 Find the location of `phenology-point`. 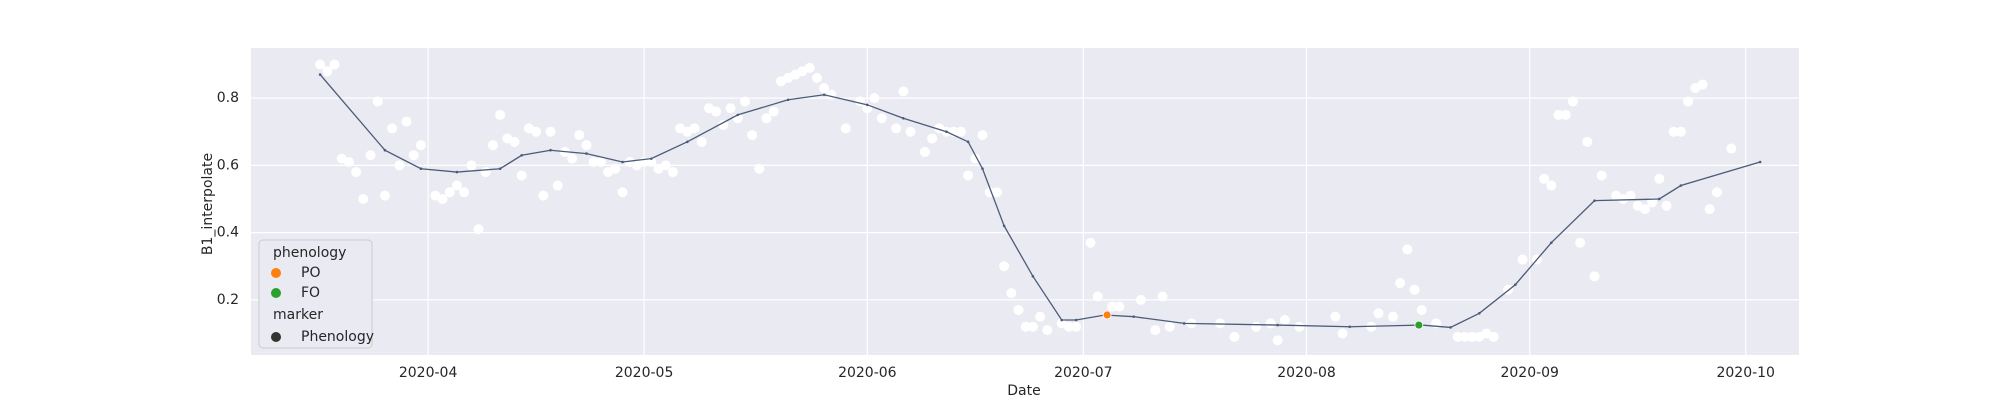

phenology-point is located at coordinates (1419, 325).